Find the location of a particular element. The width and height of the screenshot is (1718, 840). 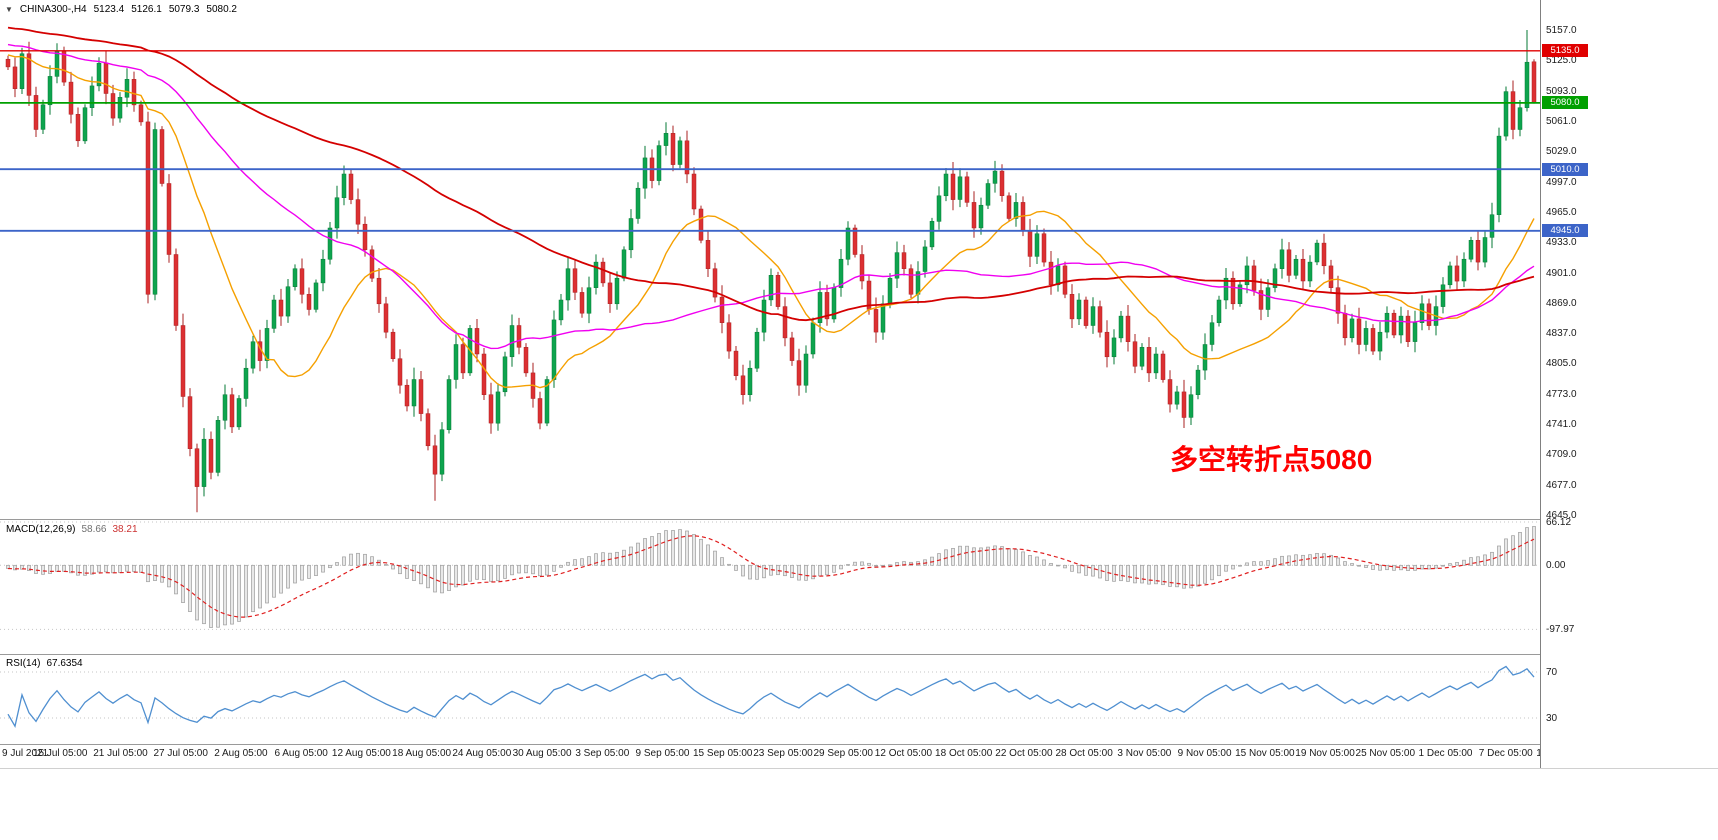

time-axis-label: 15 Nov 05:00 is located at coordinates (1265, 753).